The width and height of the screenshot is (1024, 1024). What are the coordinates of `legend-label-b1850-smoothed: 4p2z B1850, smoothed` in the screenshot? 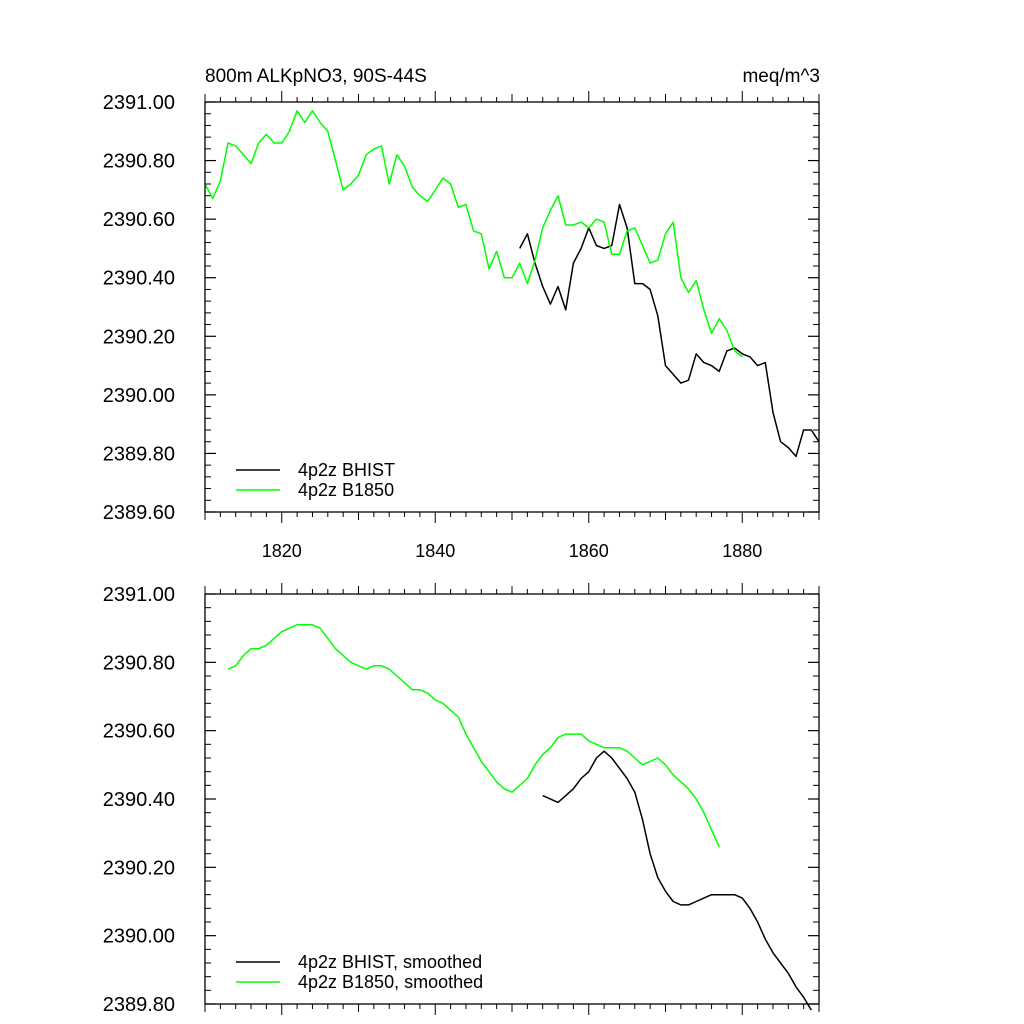 It's located at (390, 982).